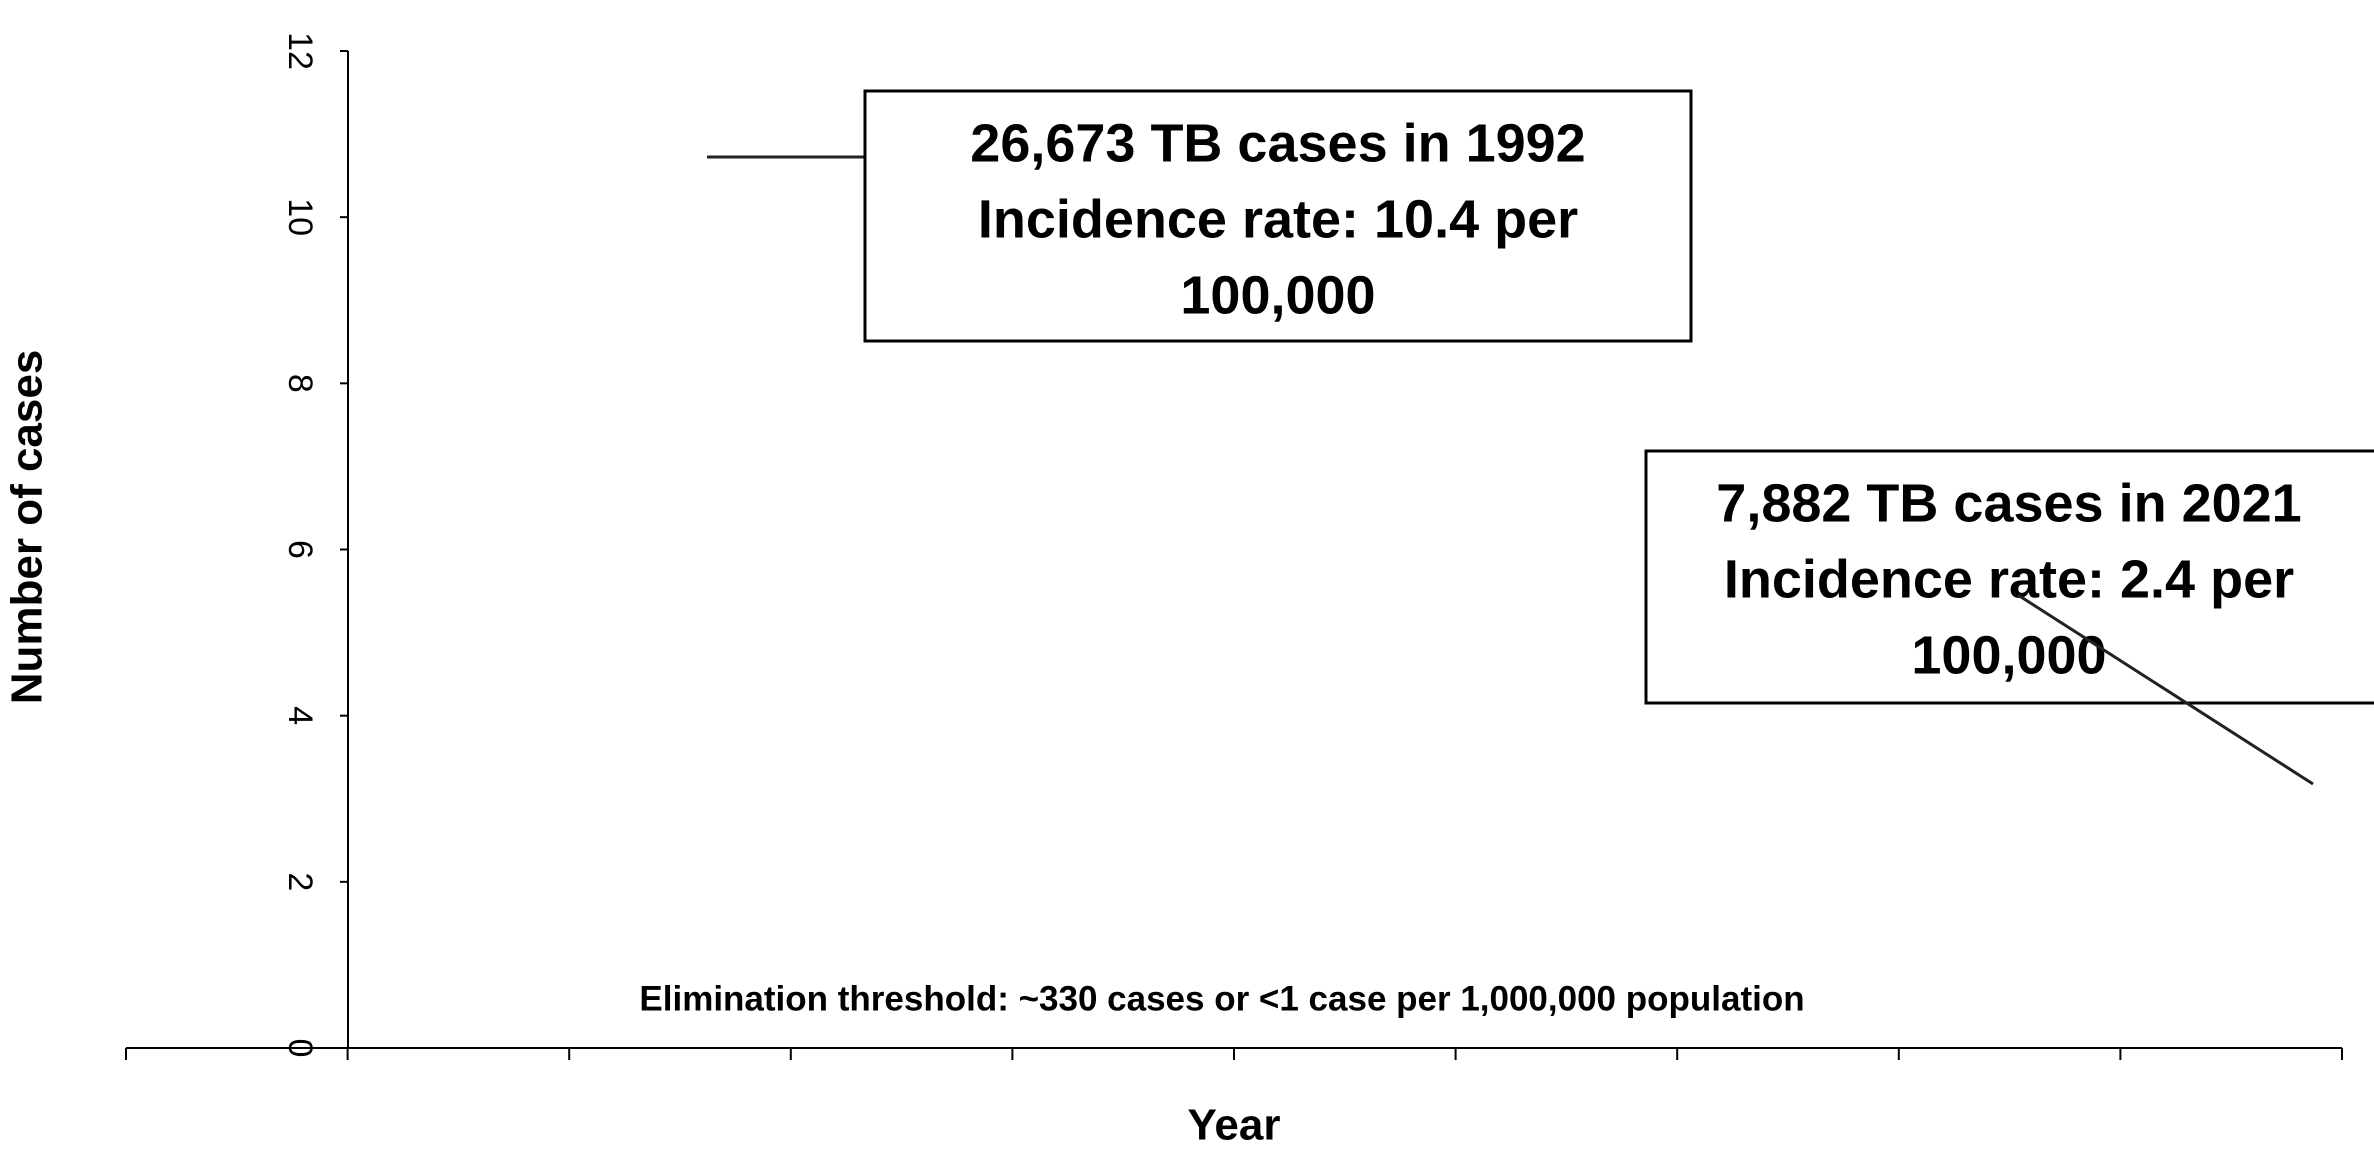  Describe the element at coordinates (300, 1048) in the screenshot. I see `y-tick-label: 0` at that location.